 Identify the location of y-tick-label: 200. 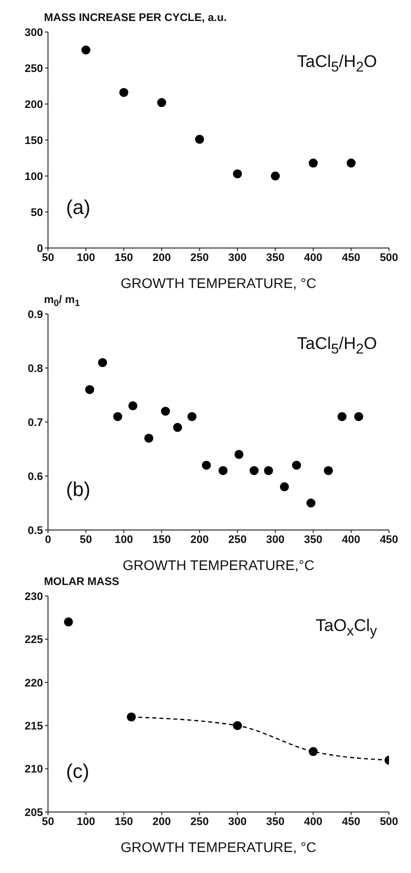
(33, 104).